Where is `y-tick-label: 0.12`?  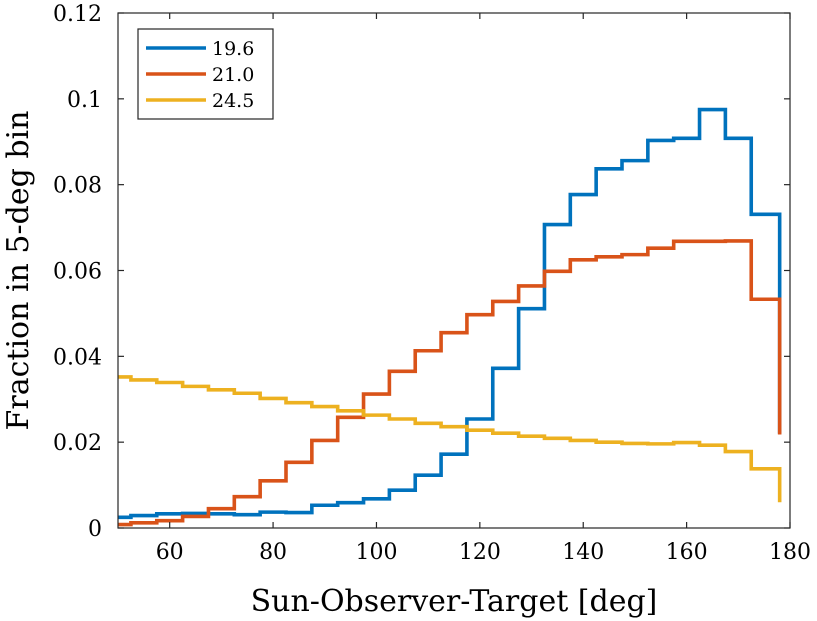
y-tick-label: 0.12 is located at coordinates (77, 14).